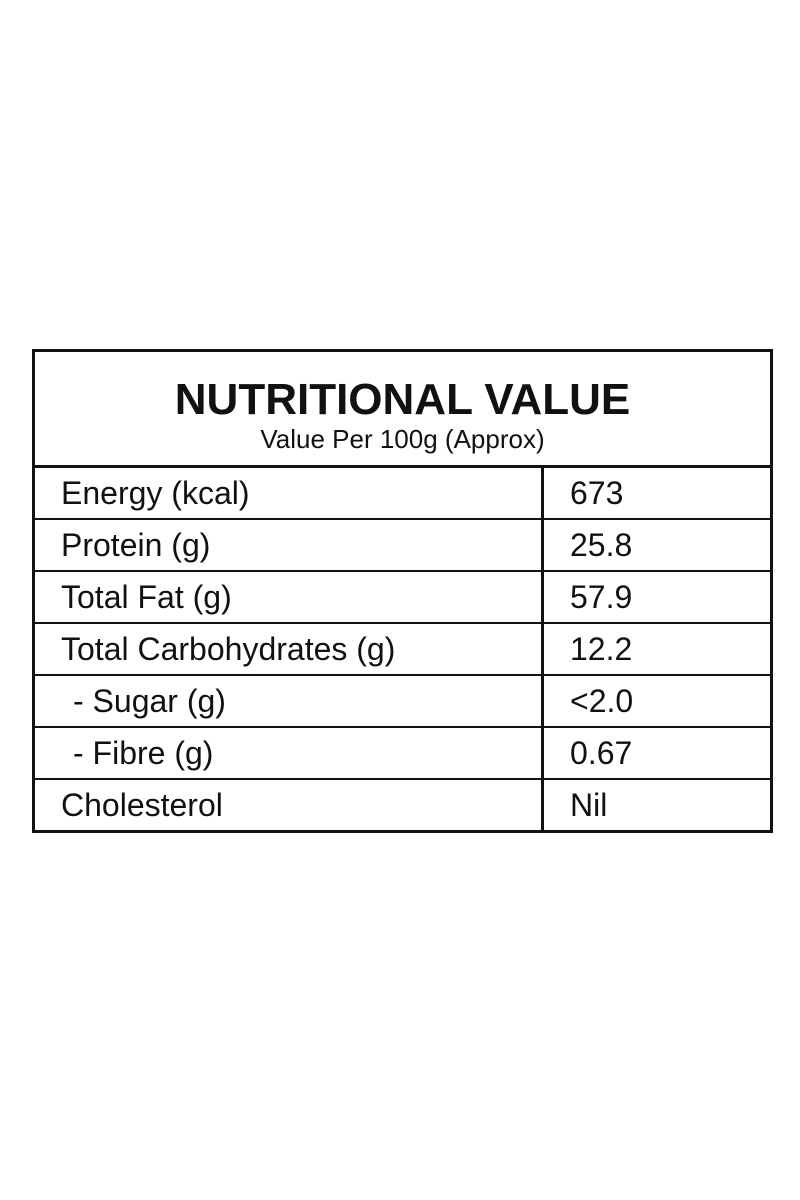 The image size is (800, 1200). I want to click on nutrient-name: Total Fat (g), so click(289, 596).